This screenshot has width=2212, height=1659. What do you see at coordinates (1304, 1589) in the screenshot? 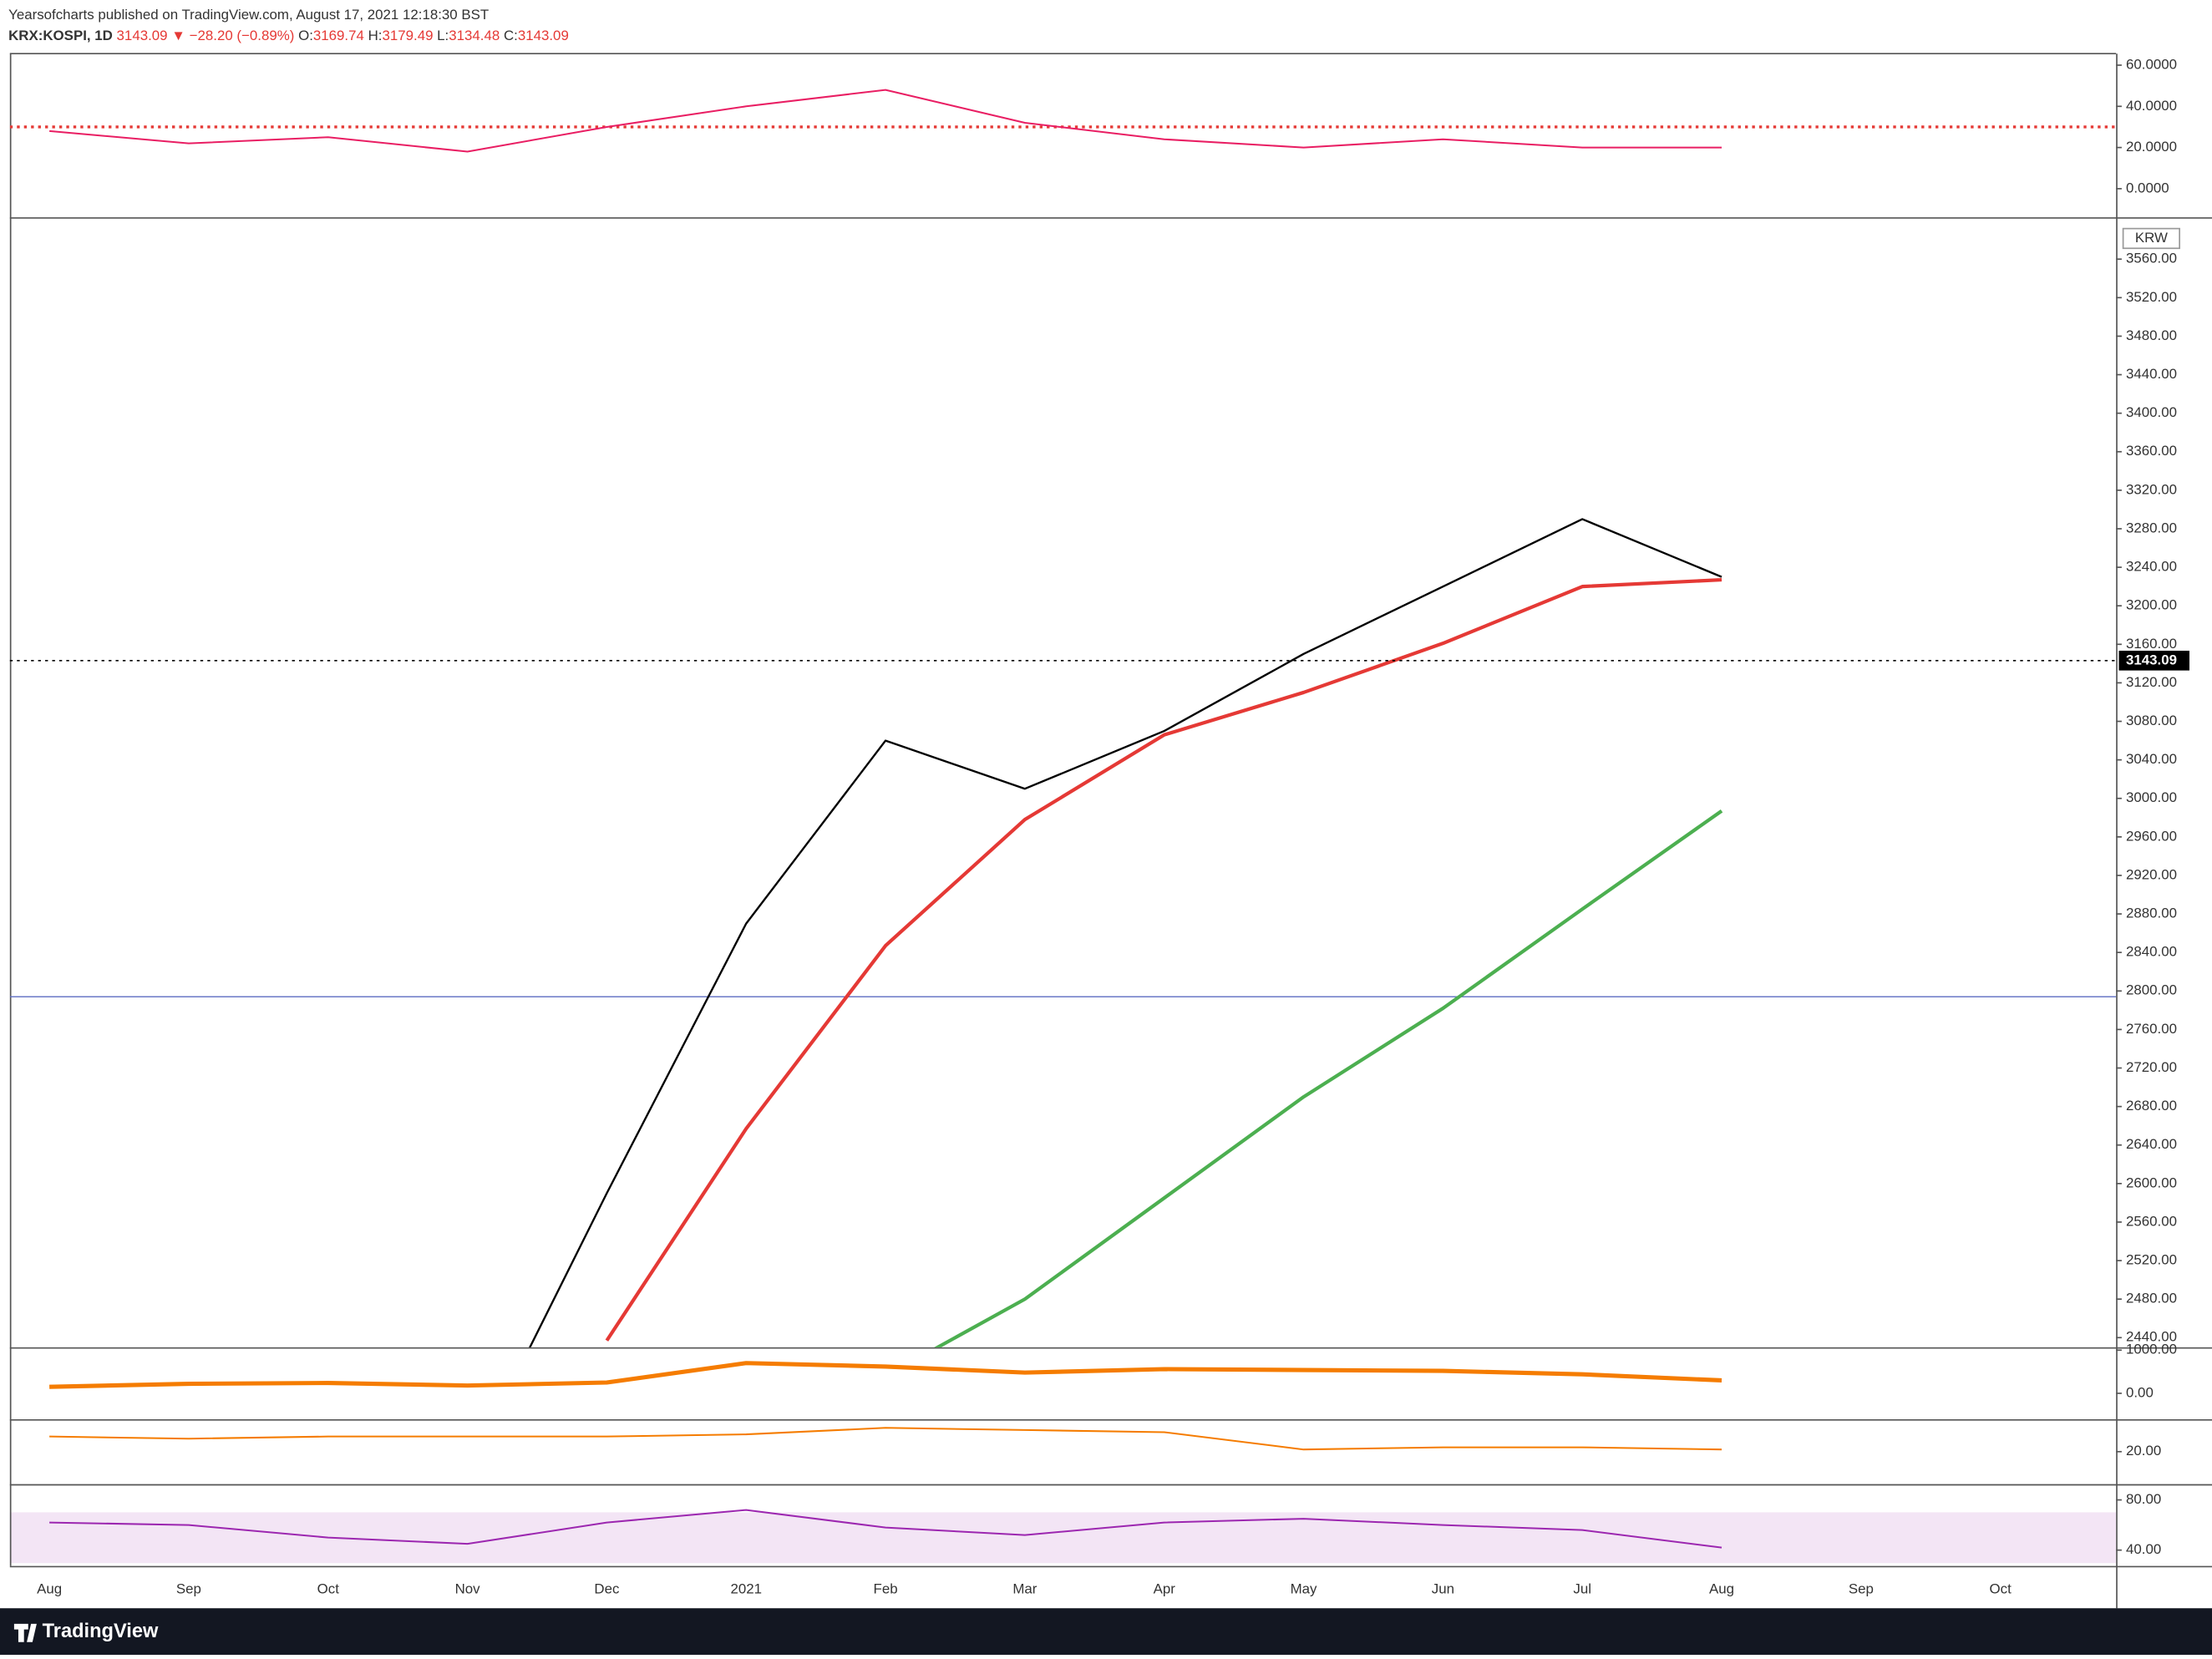
I see `x-tick-label: May` at bounding box center [1304, 1589].